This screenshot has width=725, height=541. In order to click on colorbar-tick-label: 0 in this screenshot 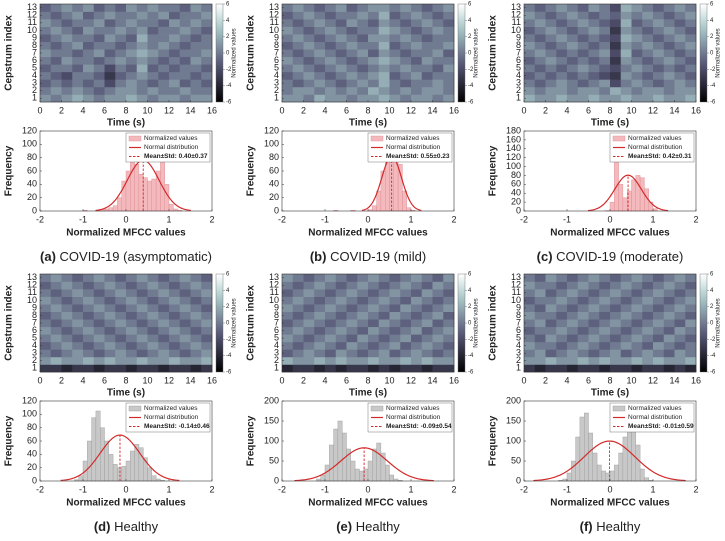, I will do `click(228, 324)`.